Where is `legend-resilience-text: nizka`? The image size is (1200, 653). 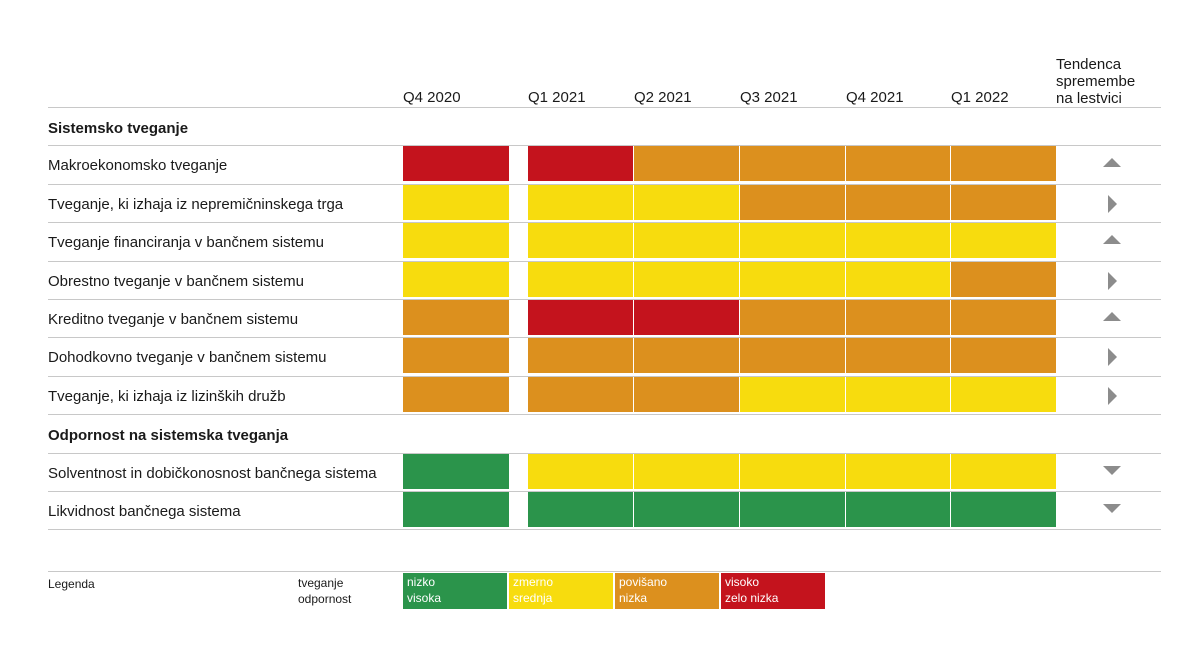
legend-resilience-text: nizka is located at coordinates (633, 598).